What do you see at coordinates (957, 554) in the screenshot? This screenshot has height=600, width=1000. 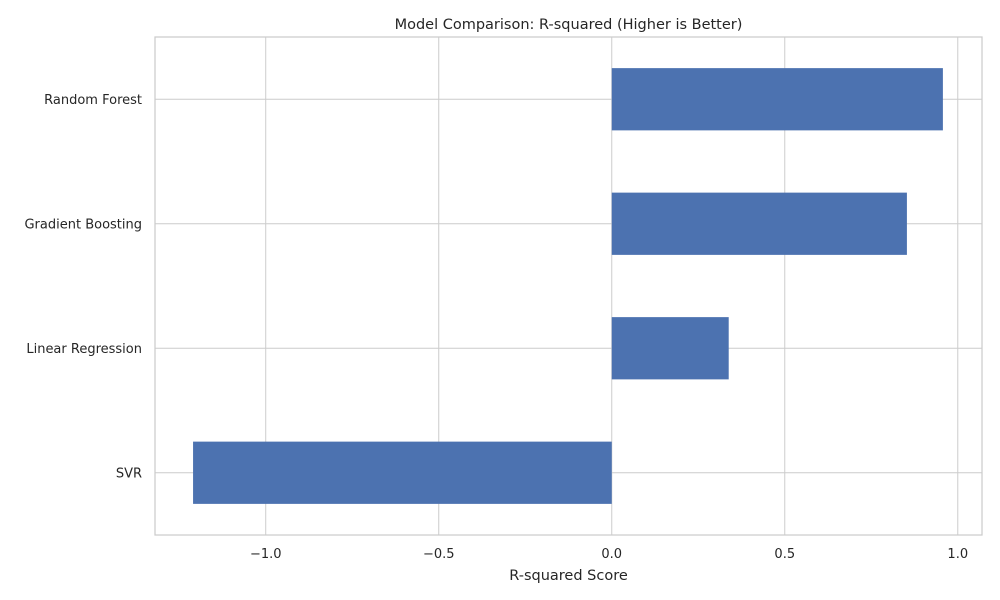 I see `x-tick-label: 1.0` at bounding box center [957, 554].